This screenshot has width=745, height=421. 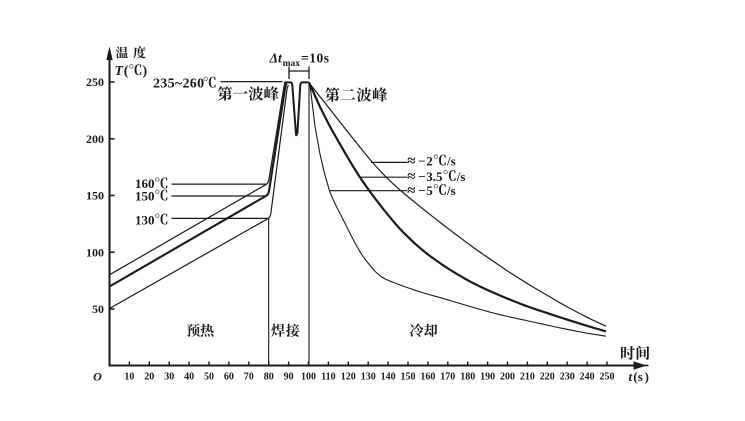 What do you see at coordinates (149, 376) in the screenshot?
I see `svg-text: 20` at bounding box center [149, 376].